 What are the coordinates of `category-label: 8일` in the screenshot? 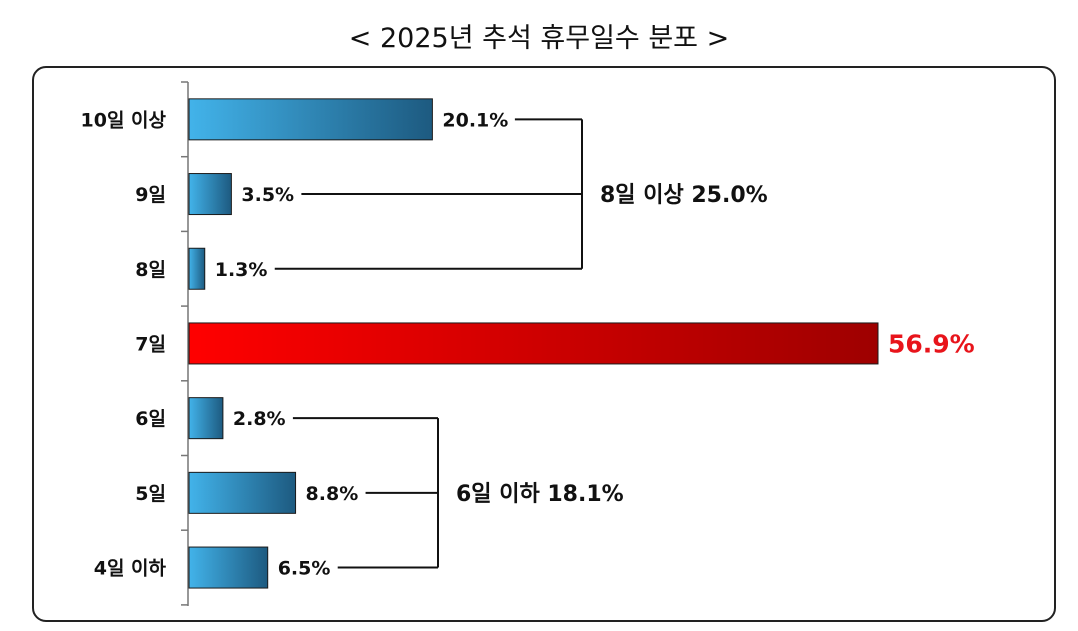 It's located at (150, 270).